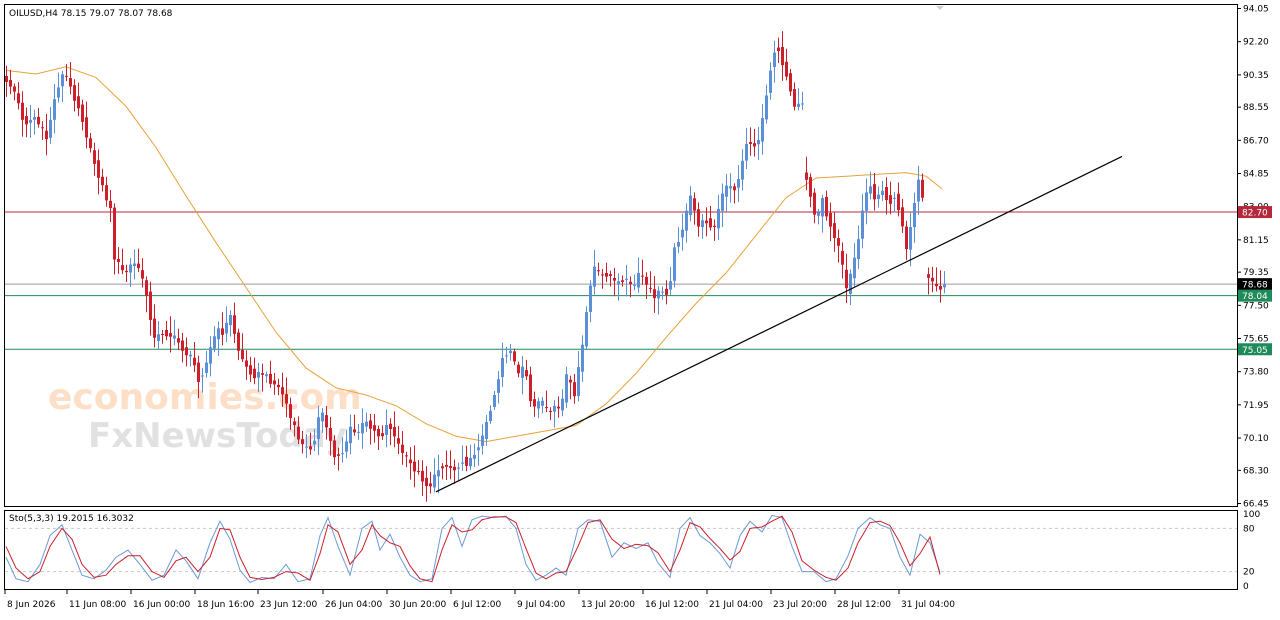 This screenshot has height=620, width=1280. Describe the element at coordinates (71, 519) in the screenshot. I see `stochastic-label: Sto(5,3,3) 19.2015 16.3032` at that location.